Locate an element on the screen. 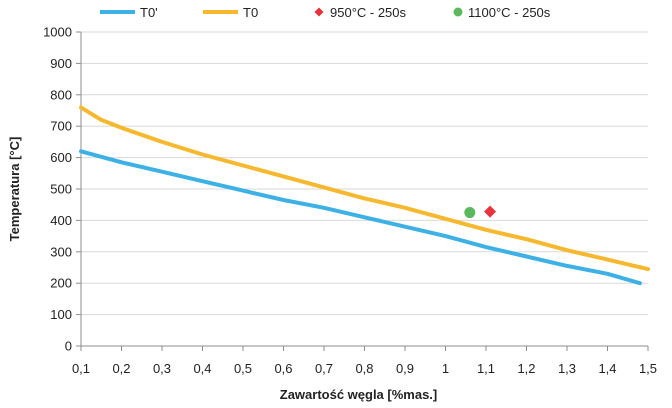  x-tick-label: 0,4 is located at coordinates (202, 368).